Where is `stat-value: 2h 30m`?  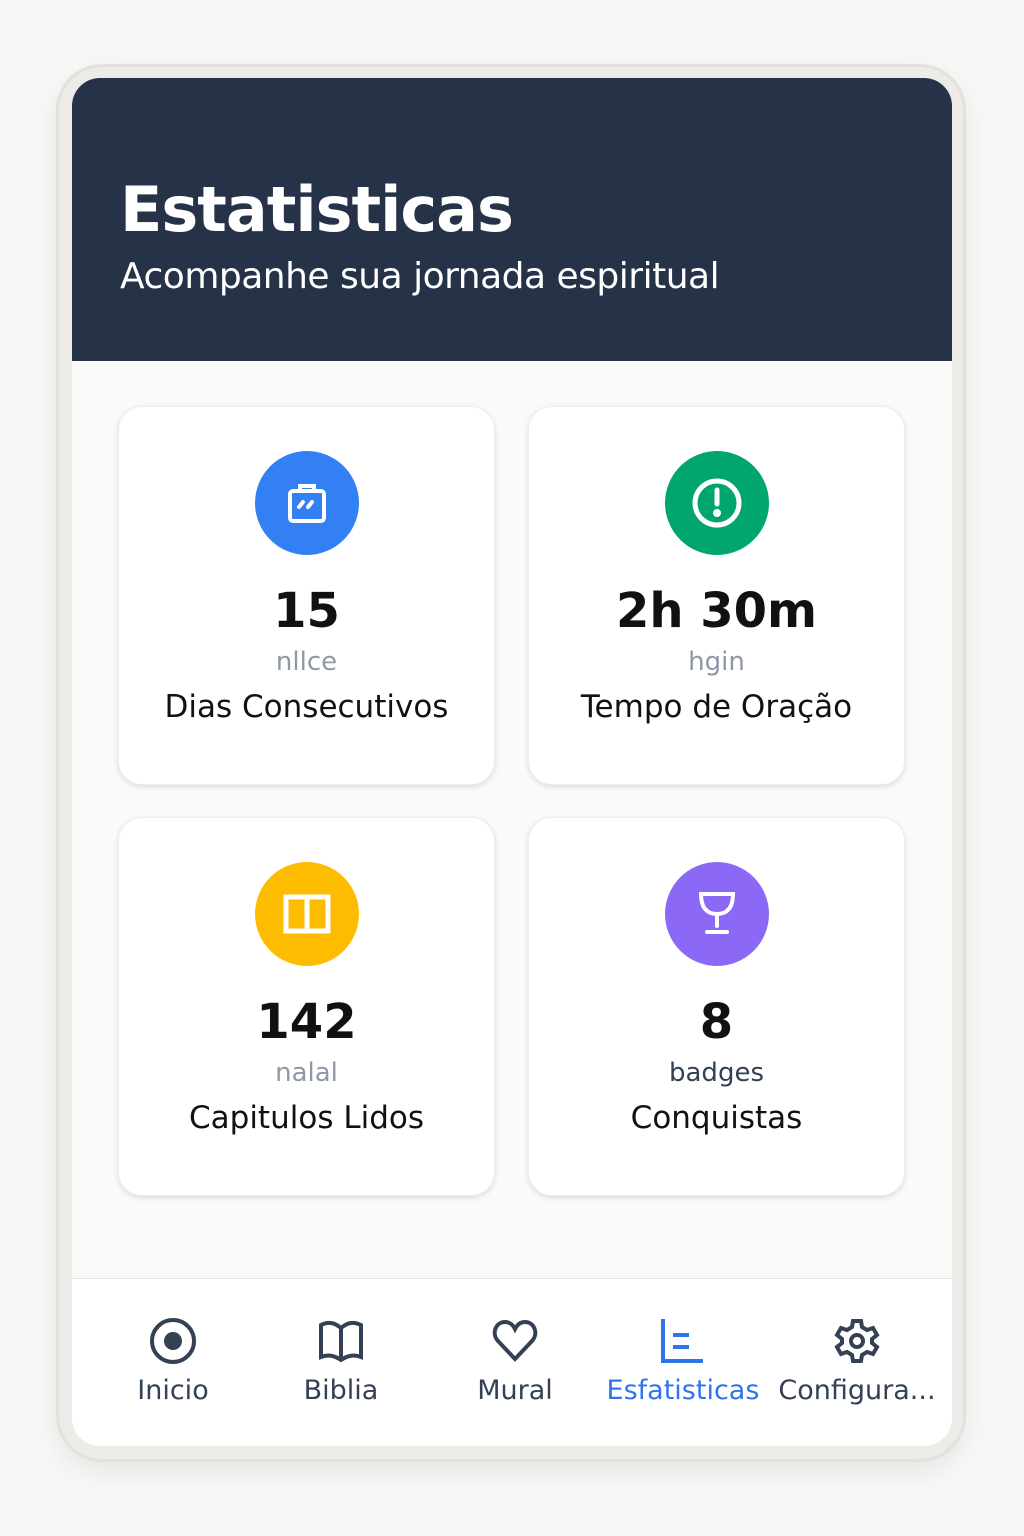 stat-value: 2h 30m is located at coordinates (716, 611).